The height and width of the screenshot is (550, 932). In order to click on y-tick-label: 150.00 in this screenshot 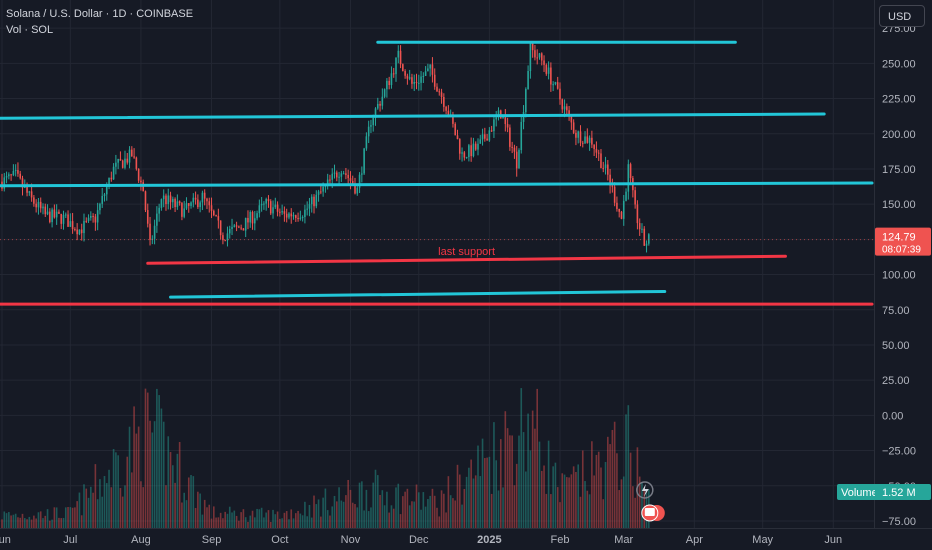, I will do `click(899, 205)`.